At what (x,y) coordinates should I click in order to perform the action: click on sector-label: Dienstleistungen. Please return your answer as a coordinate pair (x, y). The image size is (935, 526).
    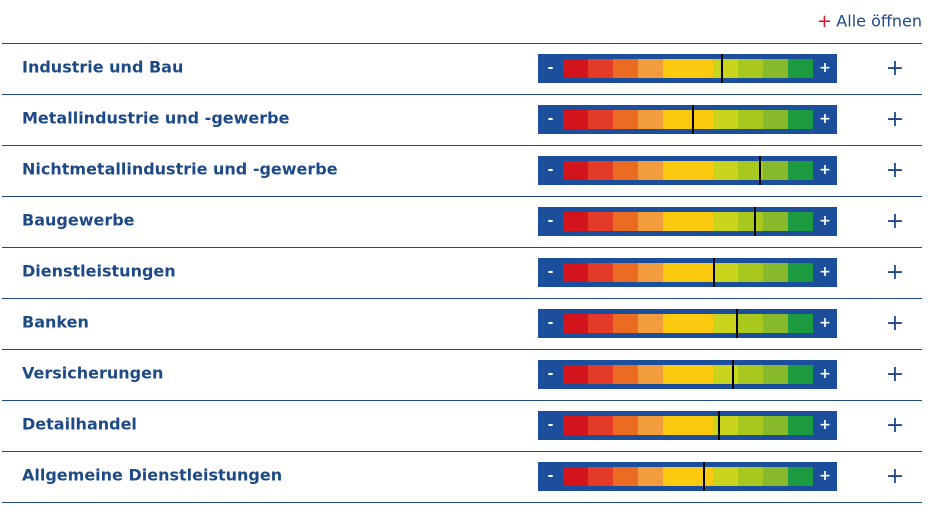
    Looking at the image, I should click on (99, 271).